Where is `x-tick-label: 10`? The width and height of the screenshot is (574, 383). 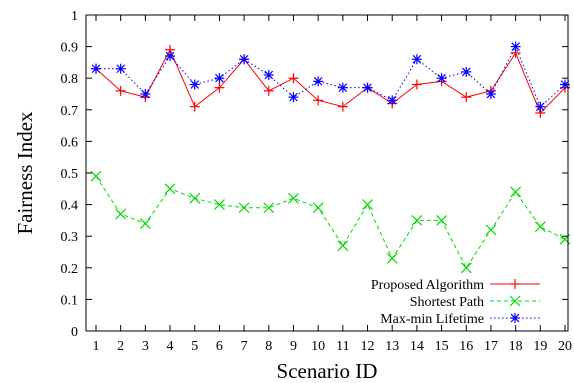
x-tick-label: 10 is located at coordinates (318, 346).